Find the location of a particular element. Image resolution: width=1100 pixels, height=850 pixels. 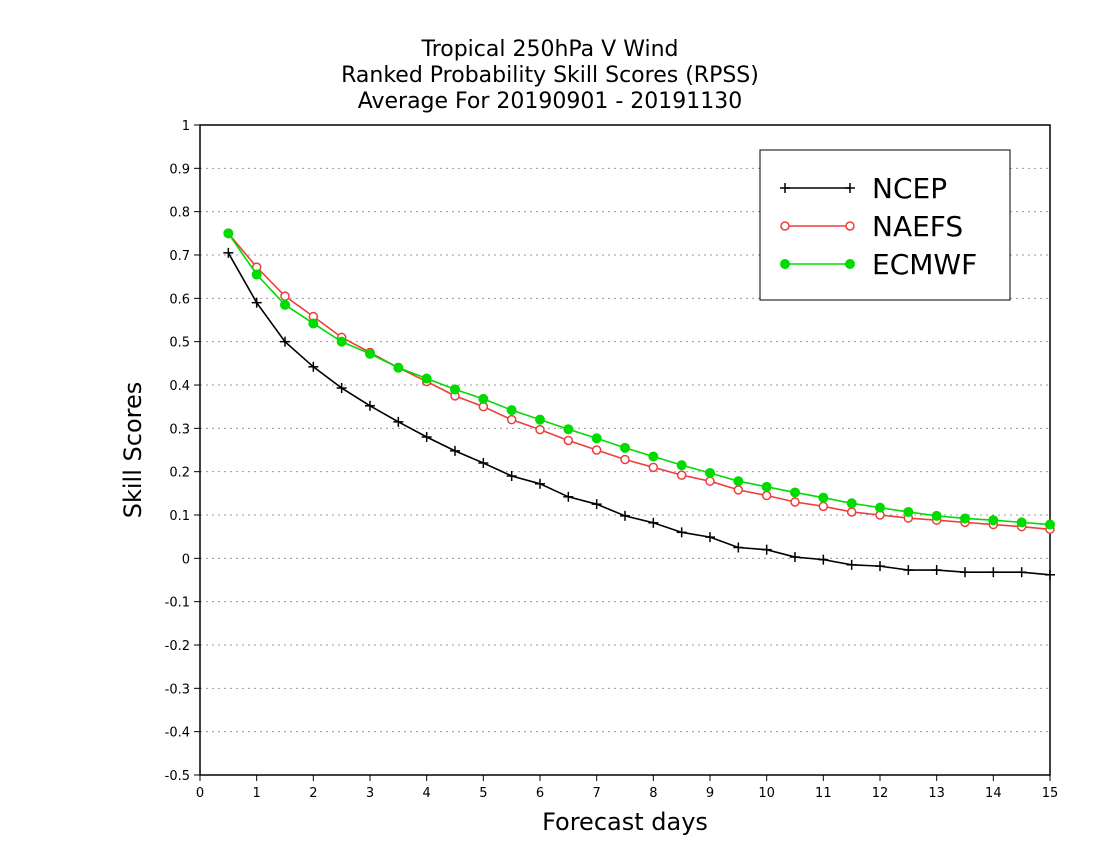

y-tick-label: 0.5 is located at coordinates (179, 343).